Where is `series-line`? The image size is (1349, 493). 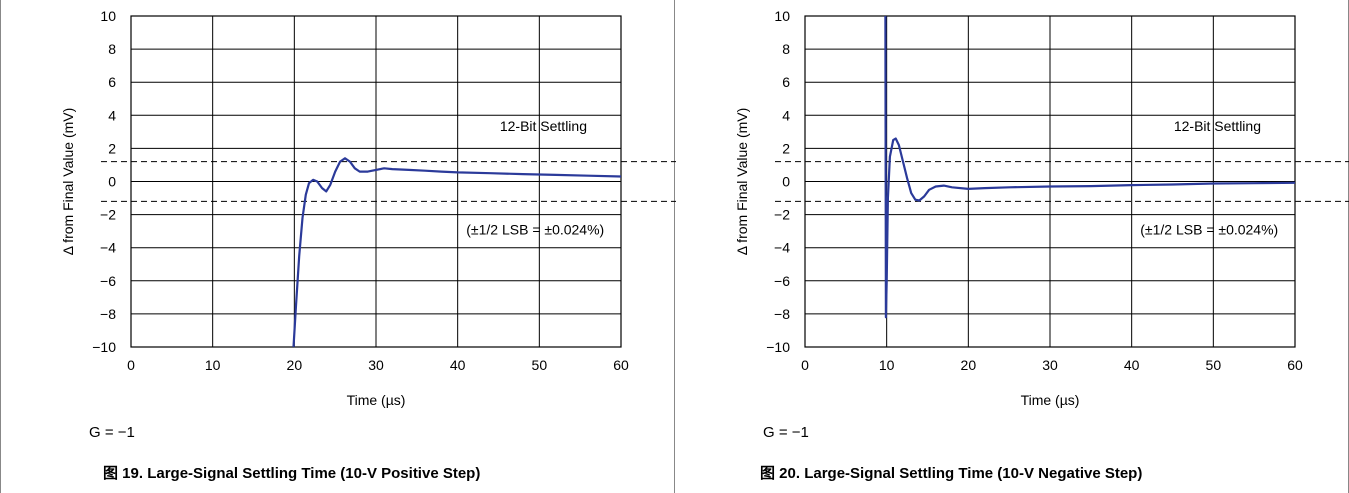 series-line is located at coordinates (457, 252).